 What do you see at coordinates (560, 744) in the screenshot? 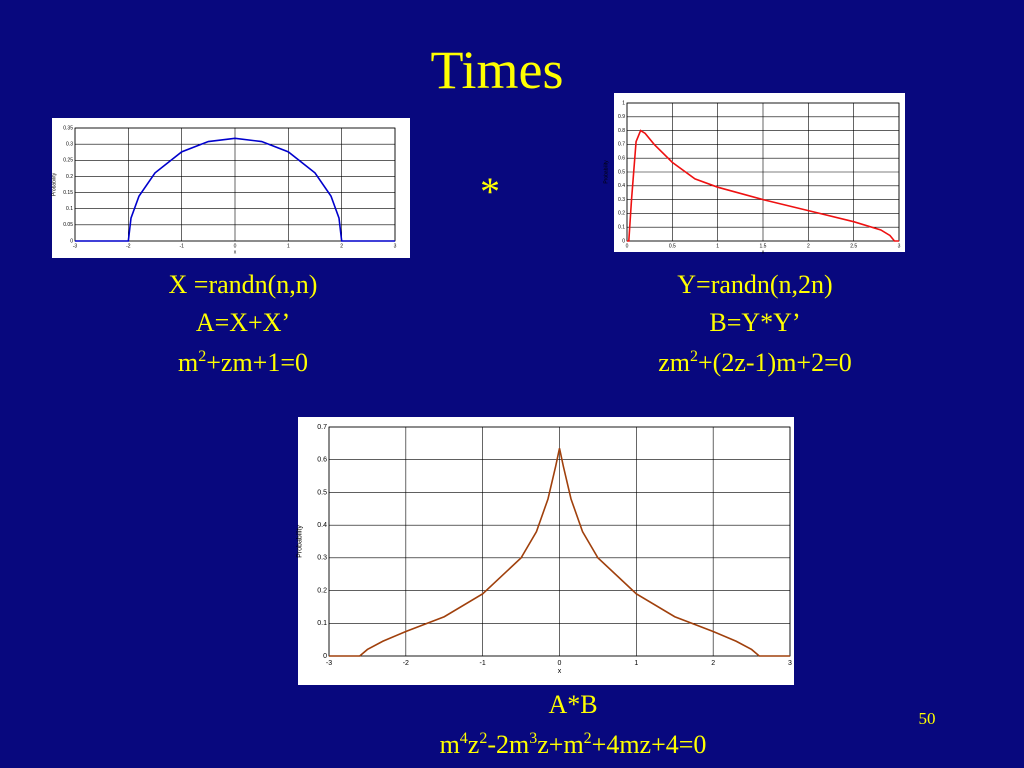
I see `caption-text: z+m` at bounding box center [560, 744].